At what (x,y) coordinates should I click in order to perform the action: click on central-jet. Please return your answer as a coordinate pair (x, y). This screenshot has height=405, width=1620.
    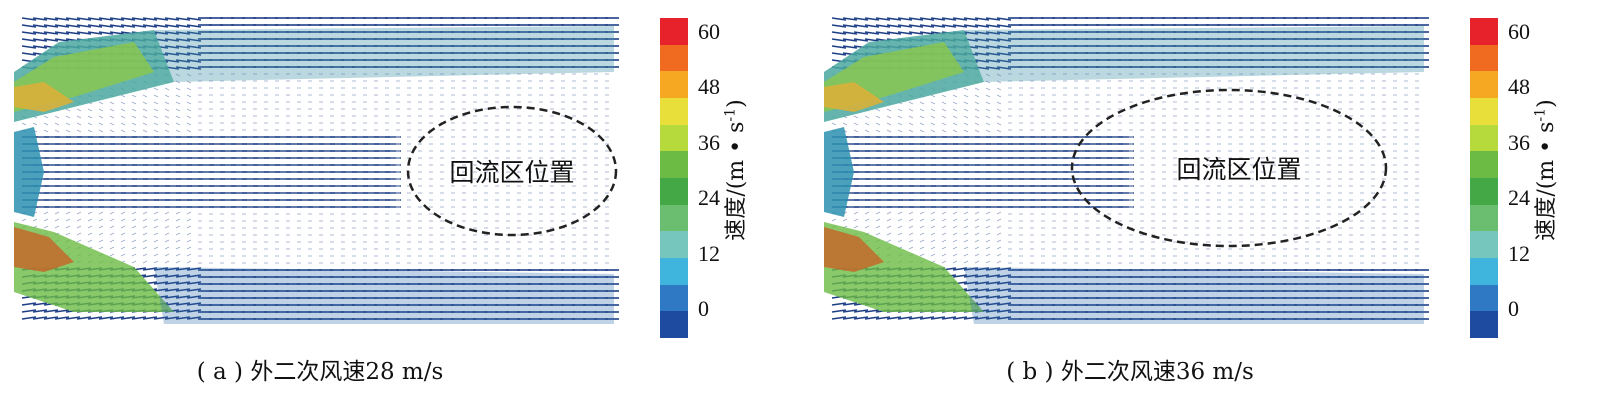
    Looking at the image, I should click on (29, 172).